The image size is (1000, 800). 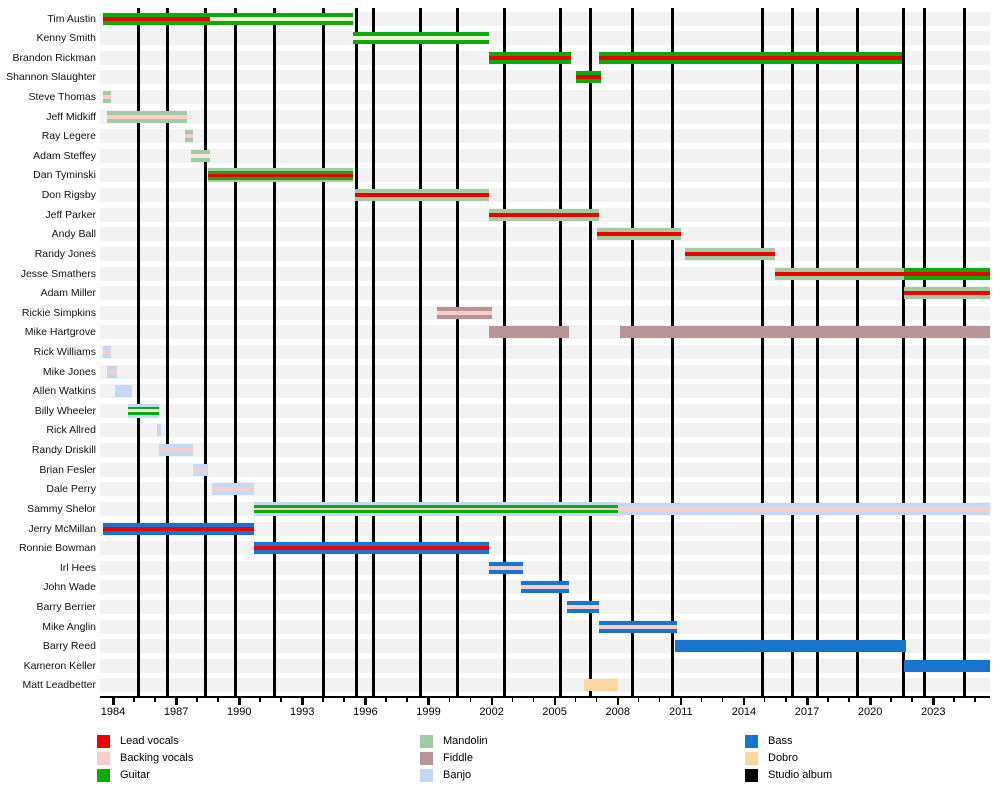 What do you see at coordinates (145, 758) in the screenshot?
I see `legend-item: Backing vocals` at bounding box center [145, 758].